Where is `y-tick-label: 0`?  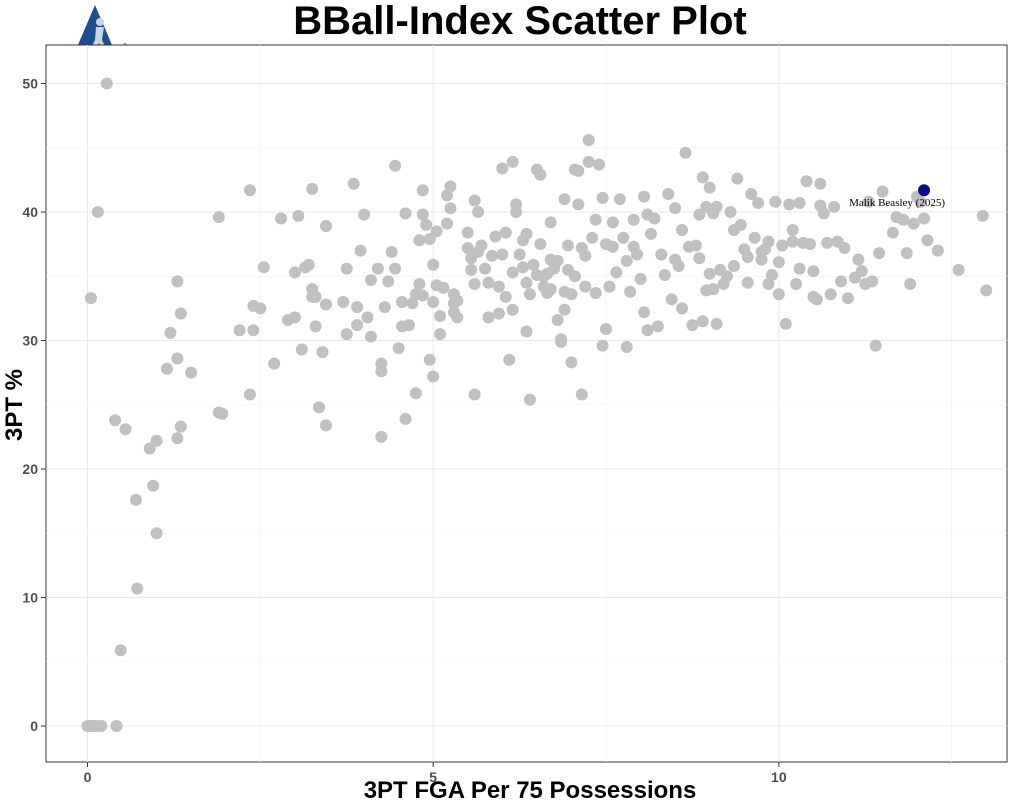
y-tick-label: 0 is located at coordinates (34, 726).